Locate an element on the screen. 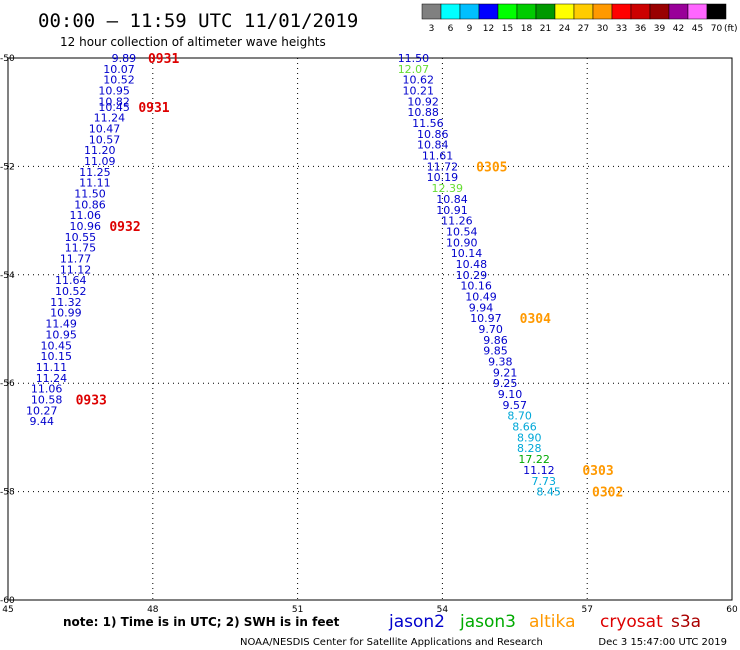 The width and height of the screenshot is (740, 650). y-tick-label: -54 is located at coordinates (7, 276).